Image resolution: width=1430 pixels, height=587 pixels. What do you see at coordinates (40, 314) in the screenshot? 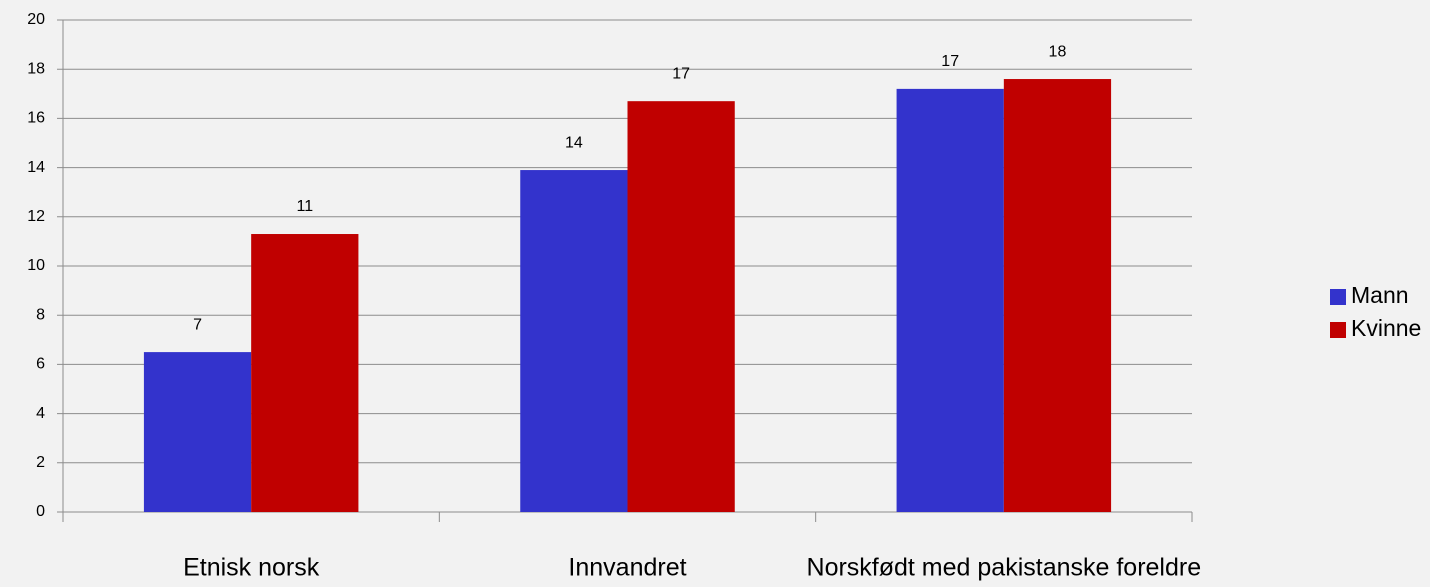
I see `y-tick-label: 8` at bounding box center [40, 314].